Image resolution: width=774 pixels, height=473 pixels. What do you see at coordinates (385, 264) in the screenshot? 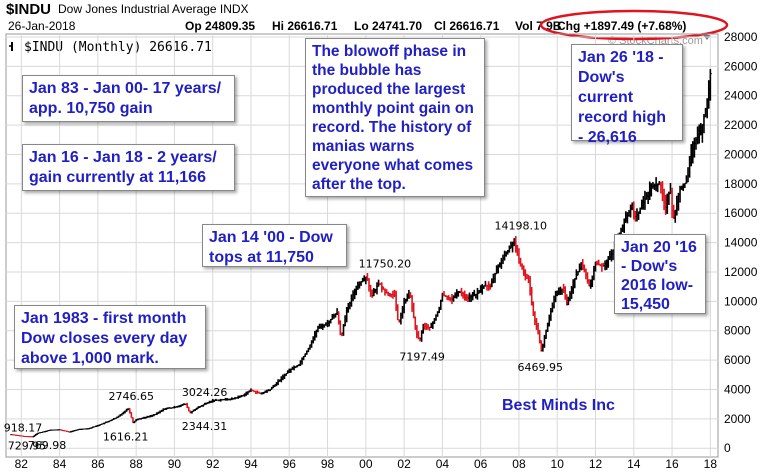
I see `price-label: 11750.20` at bounding box center [385, 264].